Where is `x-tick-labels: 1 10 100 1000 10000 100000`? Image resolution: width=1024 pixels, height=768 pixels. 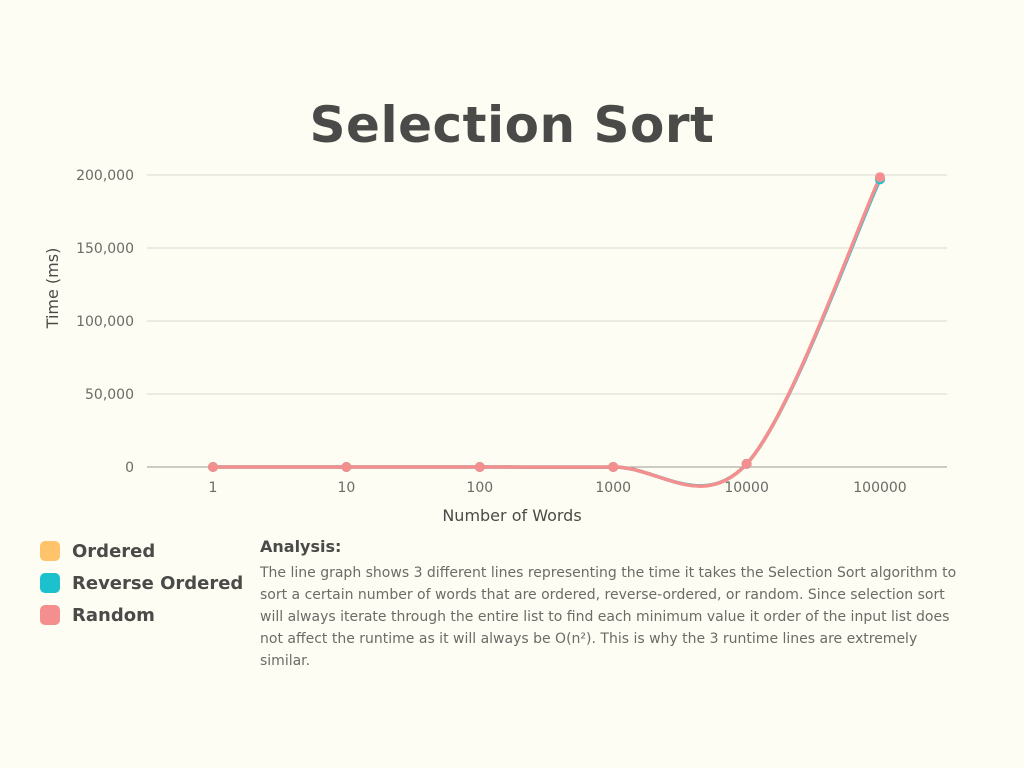 x-tick-labels: 1 10 100 1000 10000 100000 is located at coordinates (558, 488).